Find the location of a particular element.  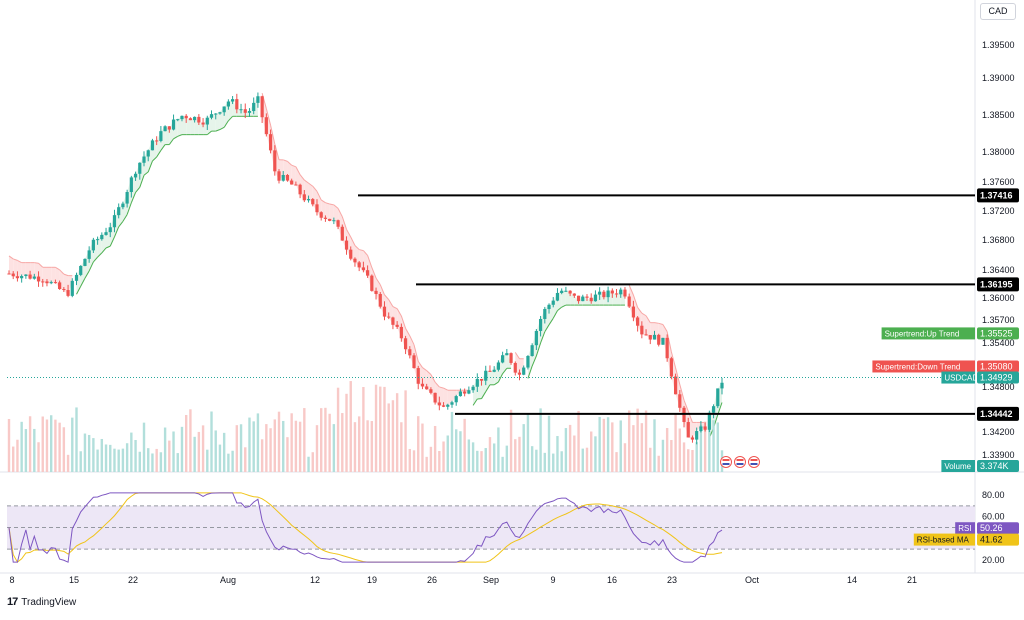

price-tick-label: 1.37600 is located at coordinates (998, 182).